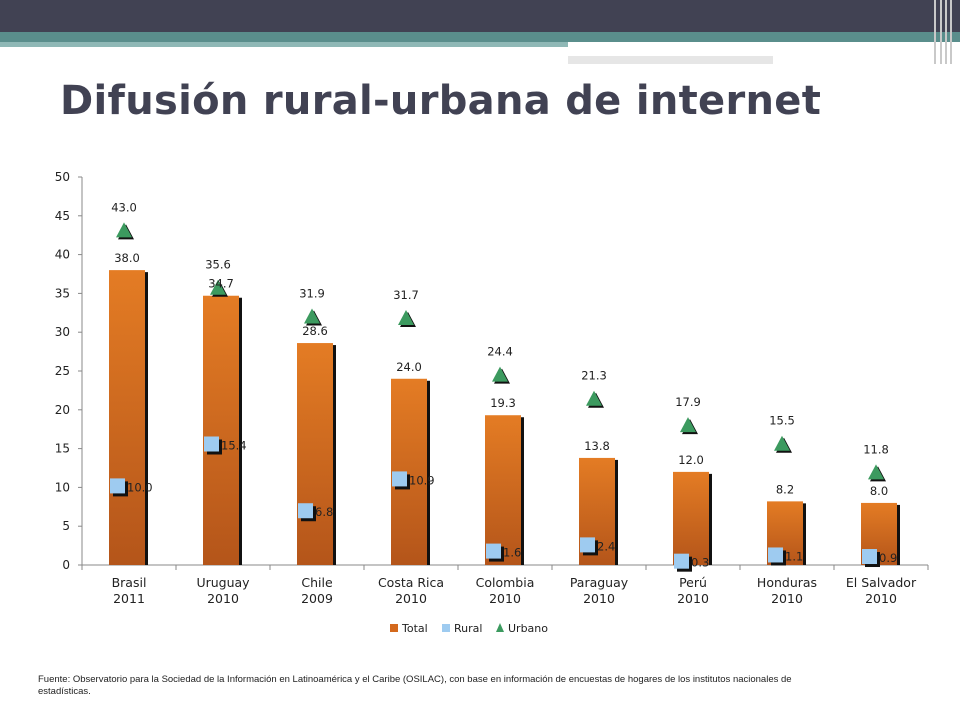  What do you see at coordinates (599, 582) in the screenshot?
I see `x-tick-label: Paraguay` at bounding box center [599, 582].